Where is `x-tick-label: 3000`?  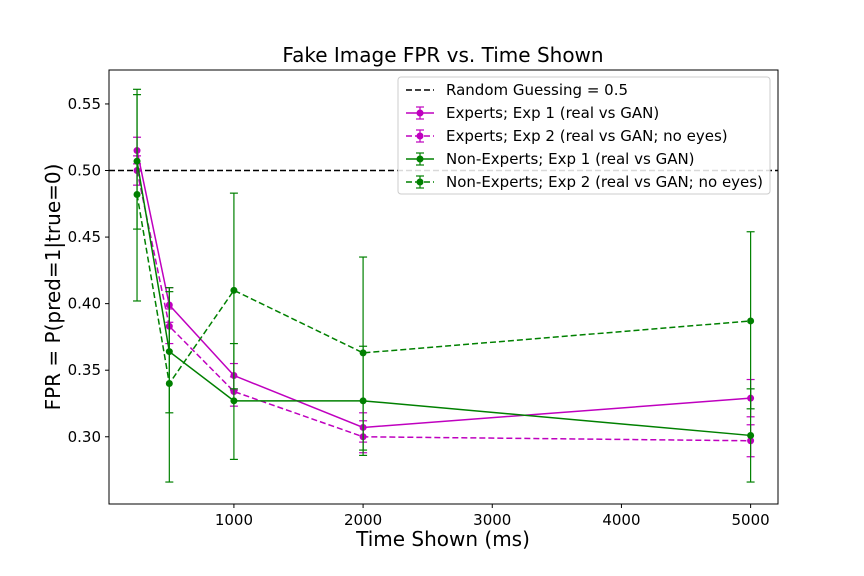
x-tick-label: 3000 is located at coordinates (492, 520).